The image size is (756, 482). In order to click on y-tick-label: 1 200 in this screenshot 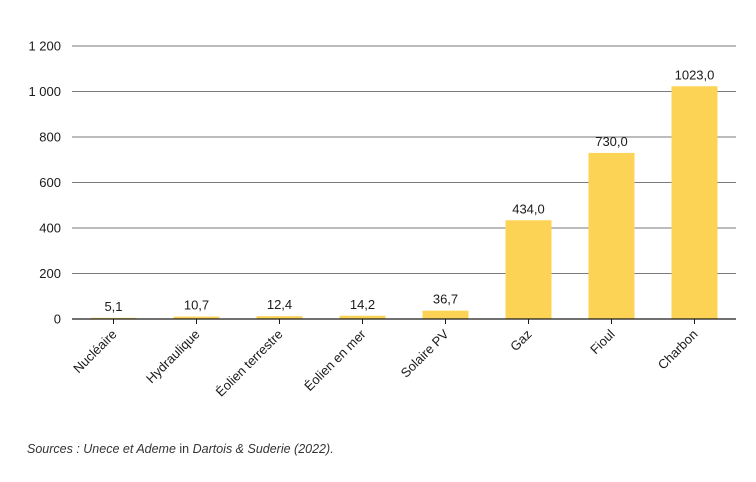, I will do `click(44, 46)`.